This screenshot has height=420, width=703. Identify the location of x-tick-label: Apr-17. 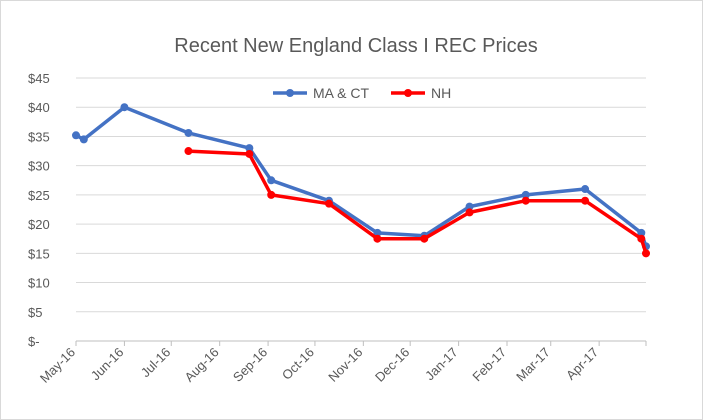
(582, 364).